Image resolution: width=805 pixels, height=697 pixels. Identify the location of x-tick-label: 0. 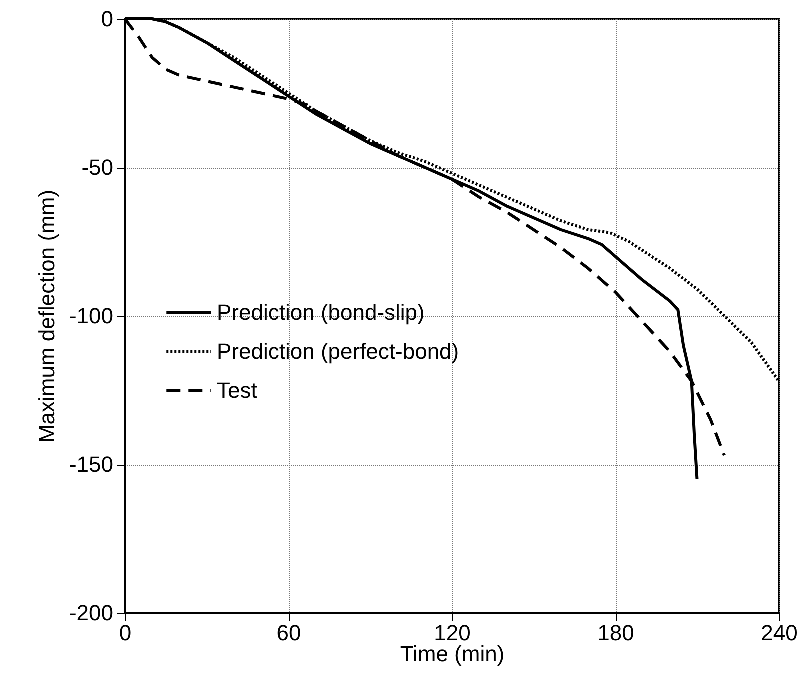
(125, 633).